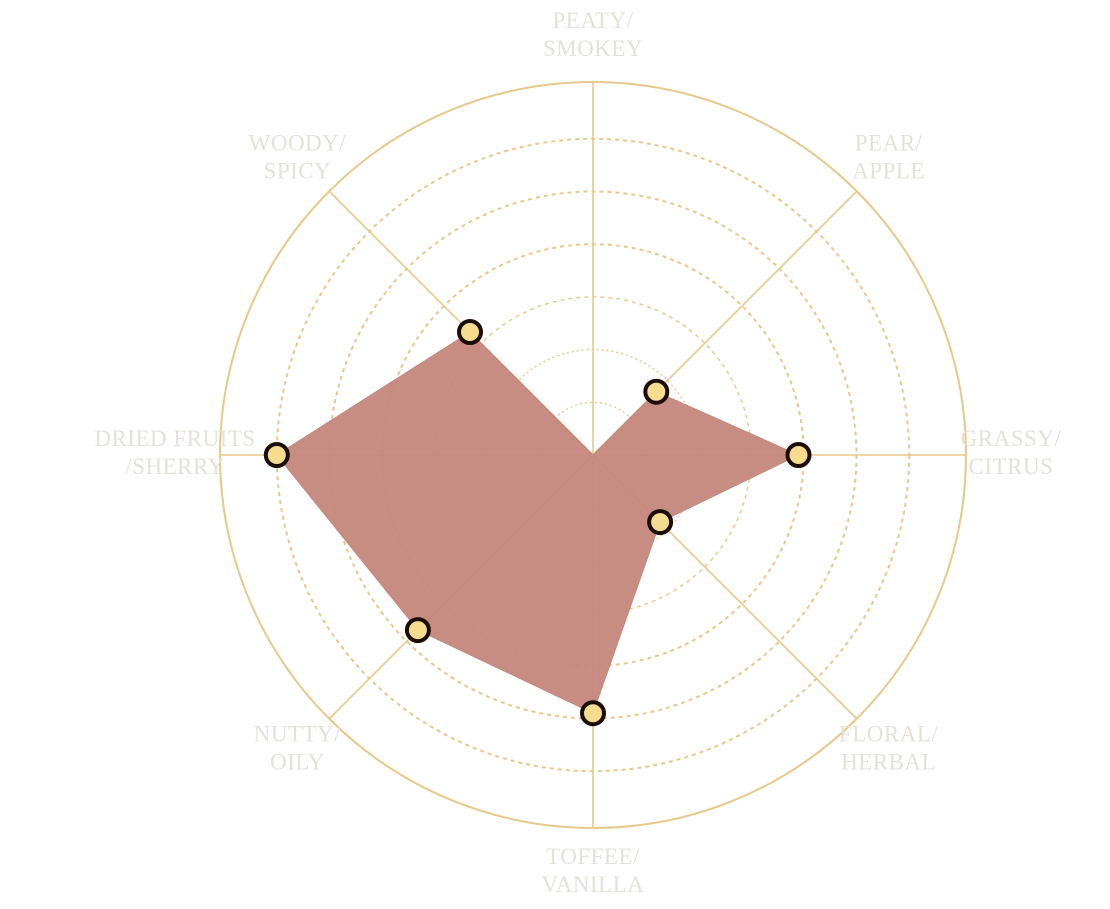 Image resolution: width=1110 pixels, height=909 pixels. What do you see at coordinates (297, 748) in the screenshot?
I see `axis-label: NUTTY/OILY` at bounding box center [297, 748].